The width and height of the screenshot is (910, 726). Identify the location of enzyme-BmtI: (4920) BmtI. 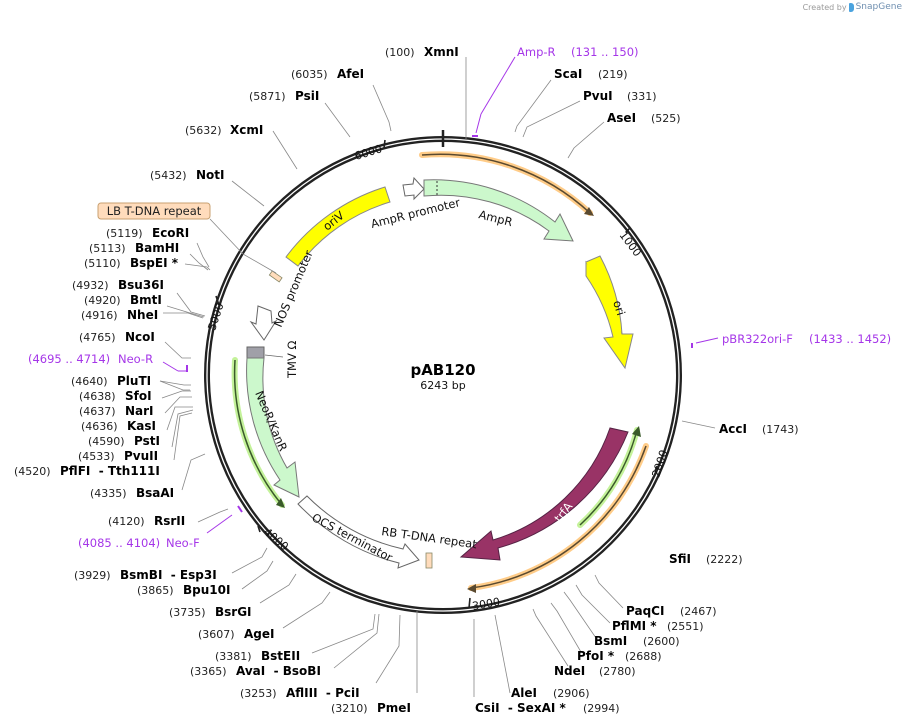
(123, 300).